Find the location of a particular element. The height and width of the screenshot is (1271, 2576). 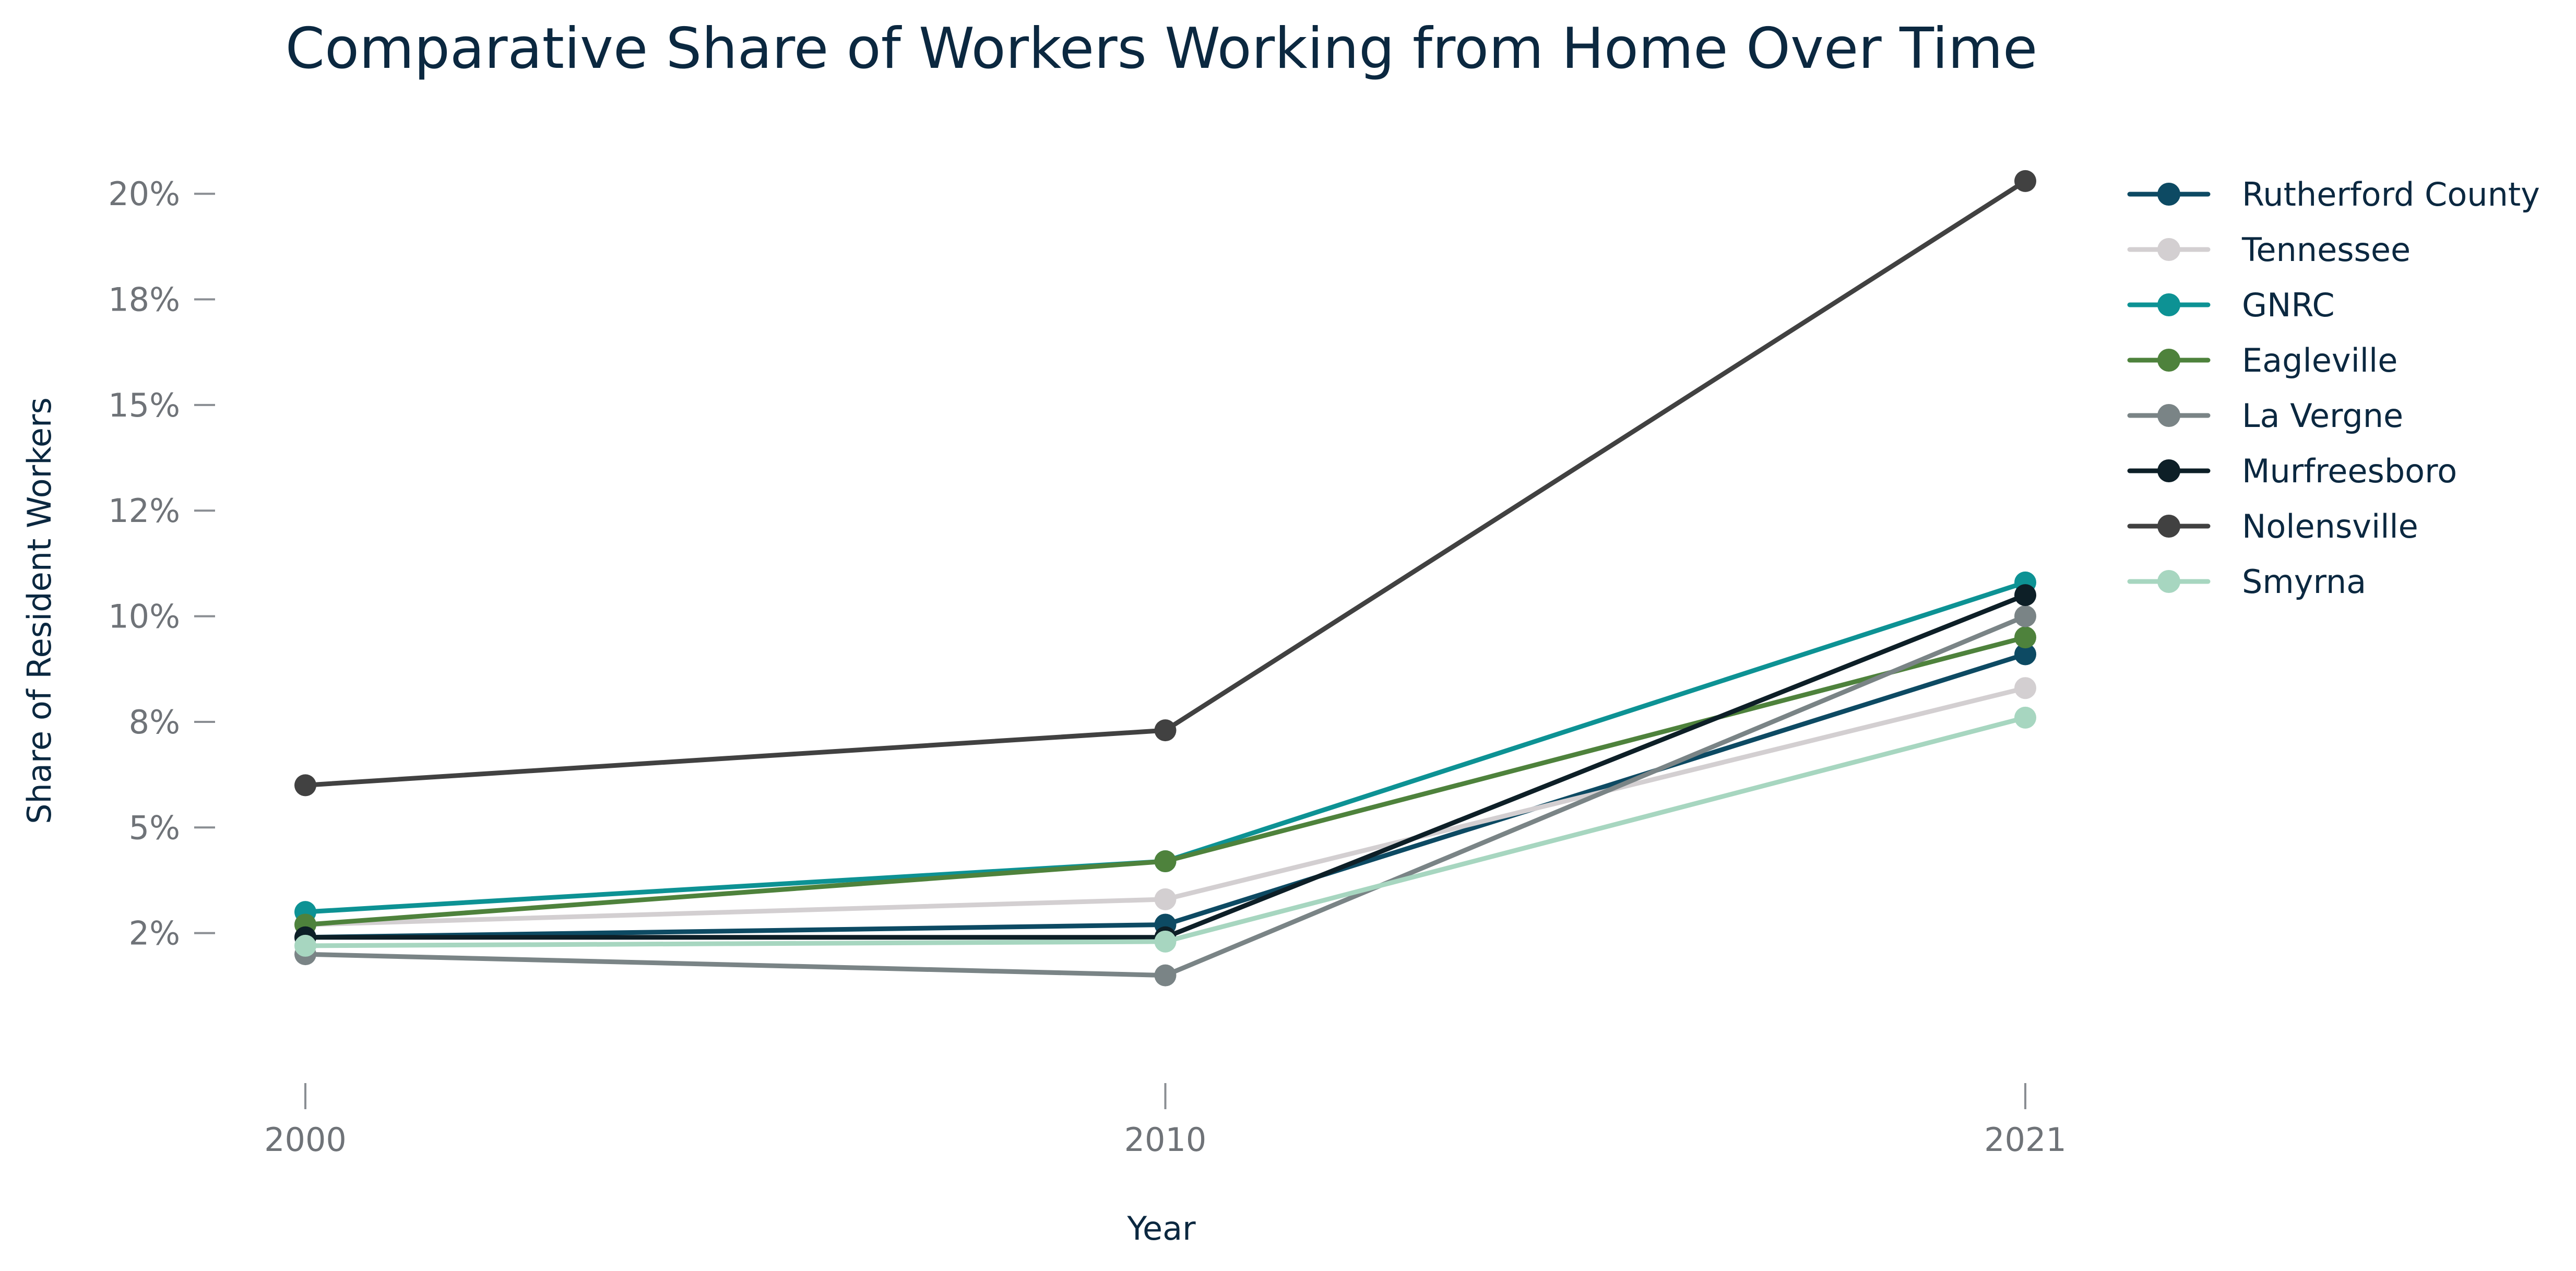

x-tick-label: 2010 is located at coordinates (1165, 1140).